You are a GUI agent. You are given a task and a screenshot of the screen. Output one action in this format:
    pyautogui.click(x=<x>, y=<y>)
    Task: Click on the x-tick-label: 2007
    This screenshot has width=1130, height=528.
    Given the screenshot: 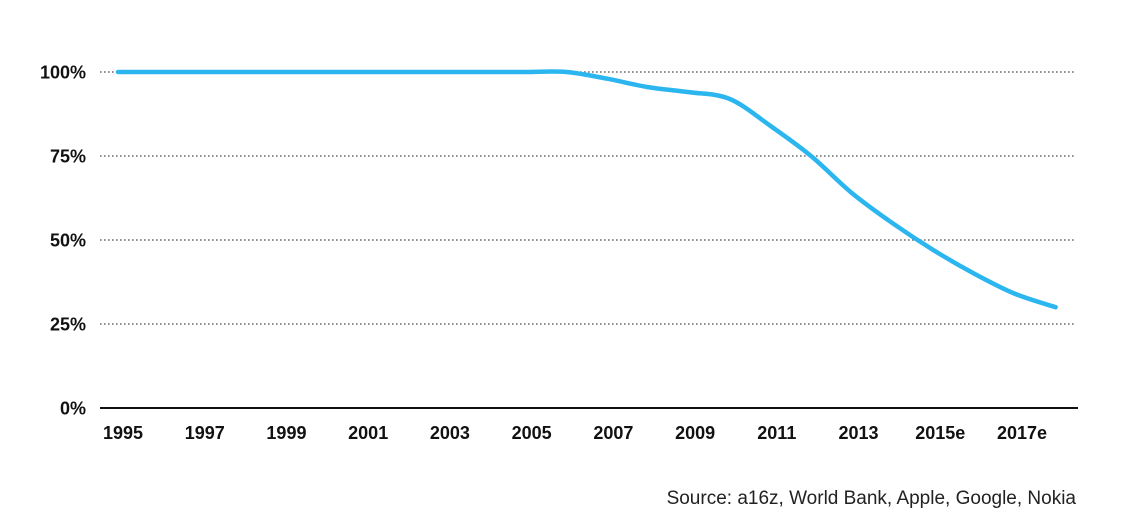 What is the action you would take?
    pyautogui.click(x=613, y=433)
    